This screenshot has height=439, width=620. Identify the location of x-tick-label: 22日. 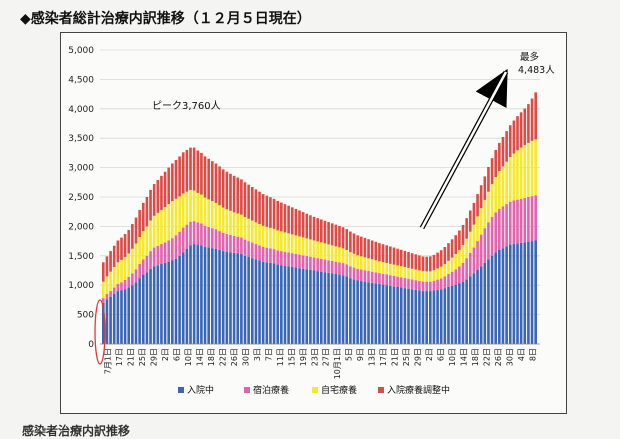
(486, 357).